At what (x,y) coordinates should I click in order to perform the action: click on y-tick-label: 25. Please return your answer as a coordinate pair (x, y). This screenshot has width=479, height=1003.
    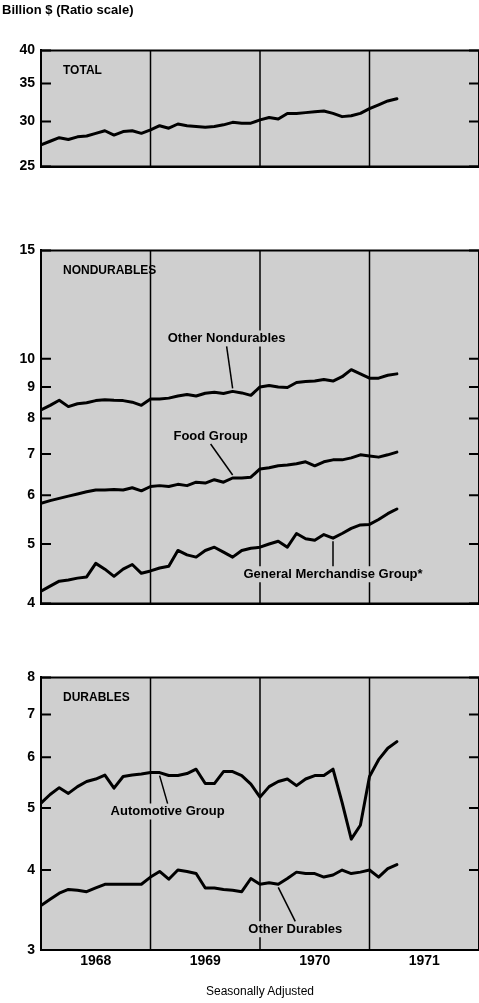
    Looking at the image, I should click on (27, 165).